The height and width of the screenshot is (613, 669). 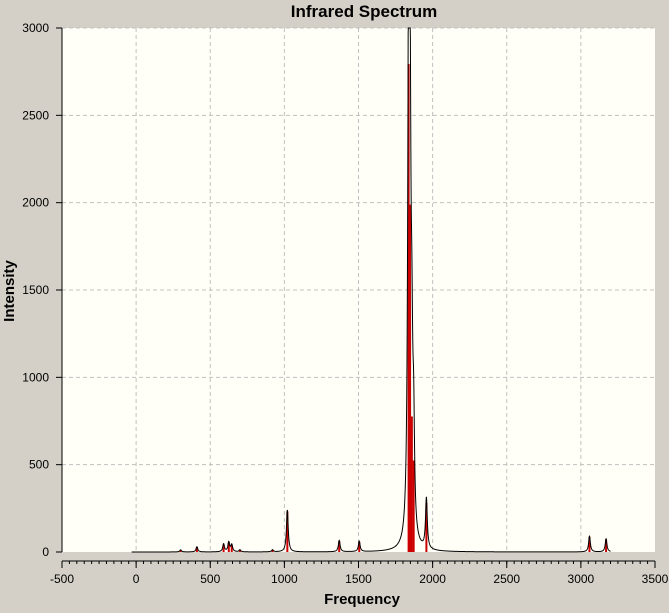 I want to click on y-tick-label: 0, so click(x=45, y=552).